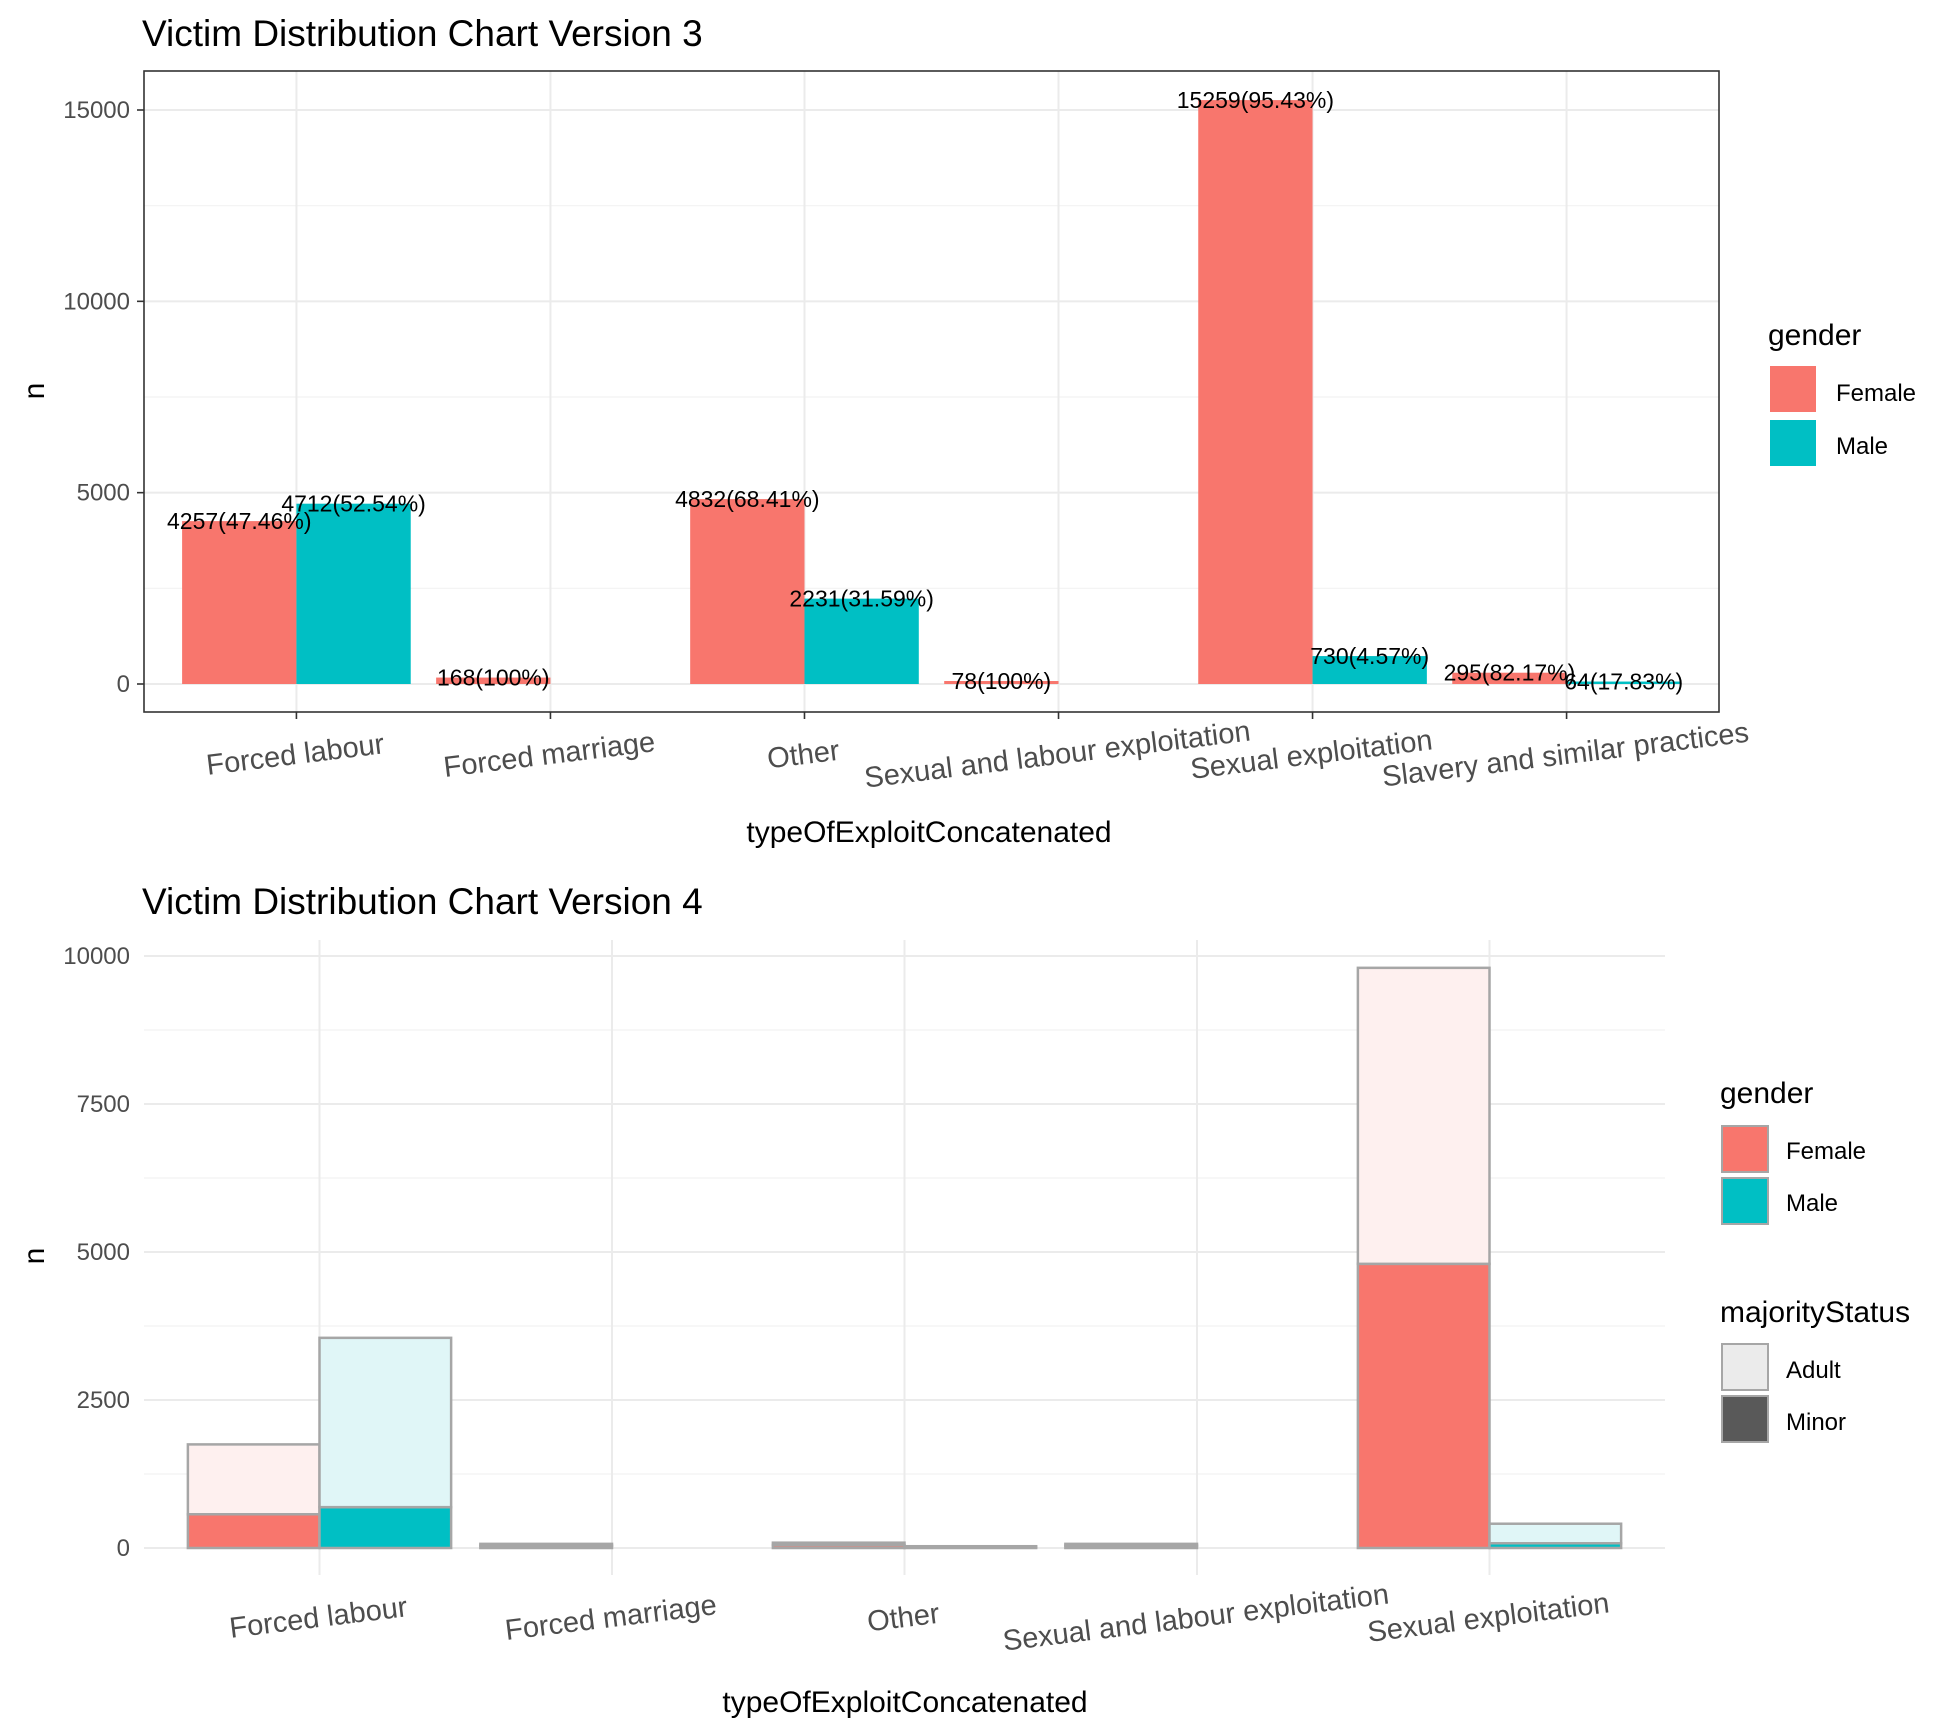 The image size is (1944, 1728). I want to click on legend-key-male, so click(1793, 443).